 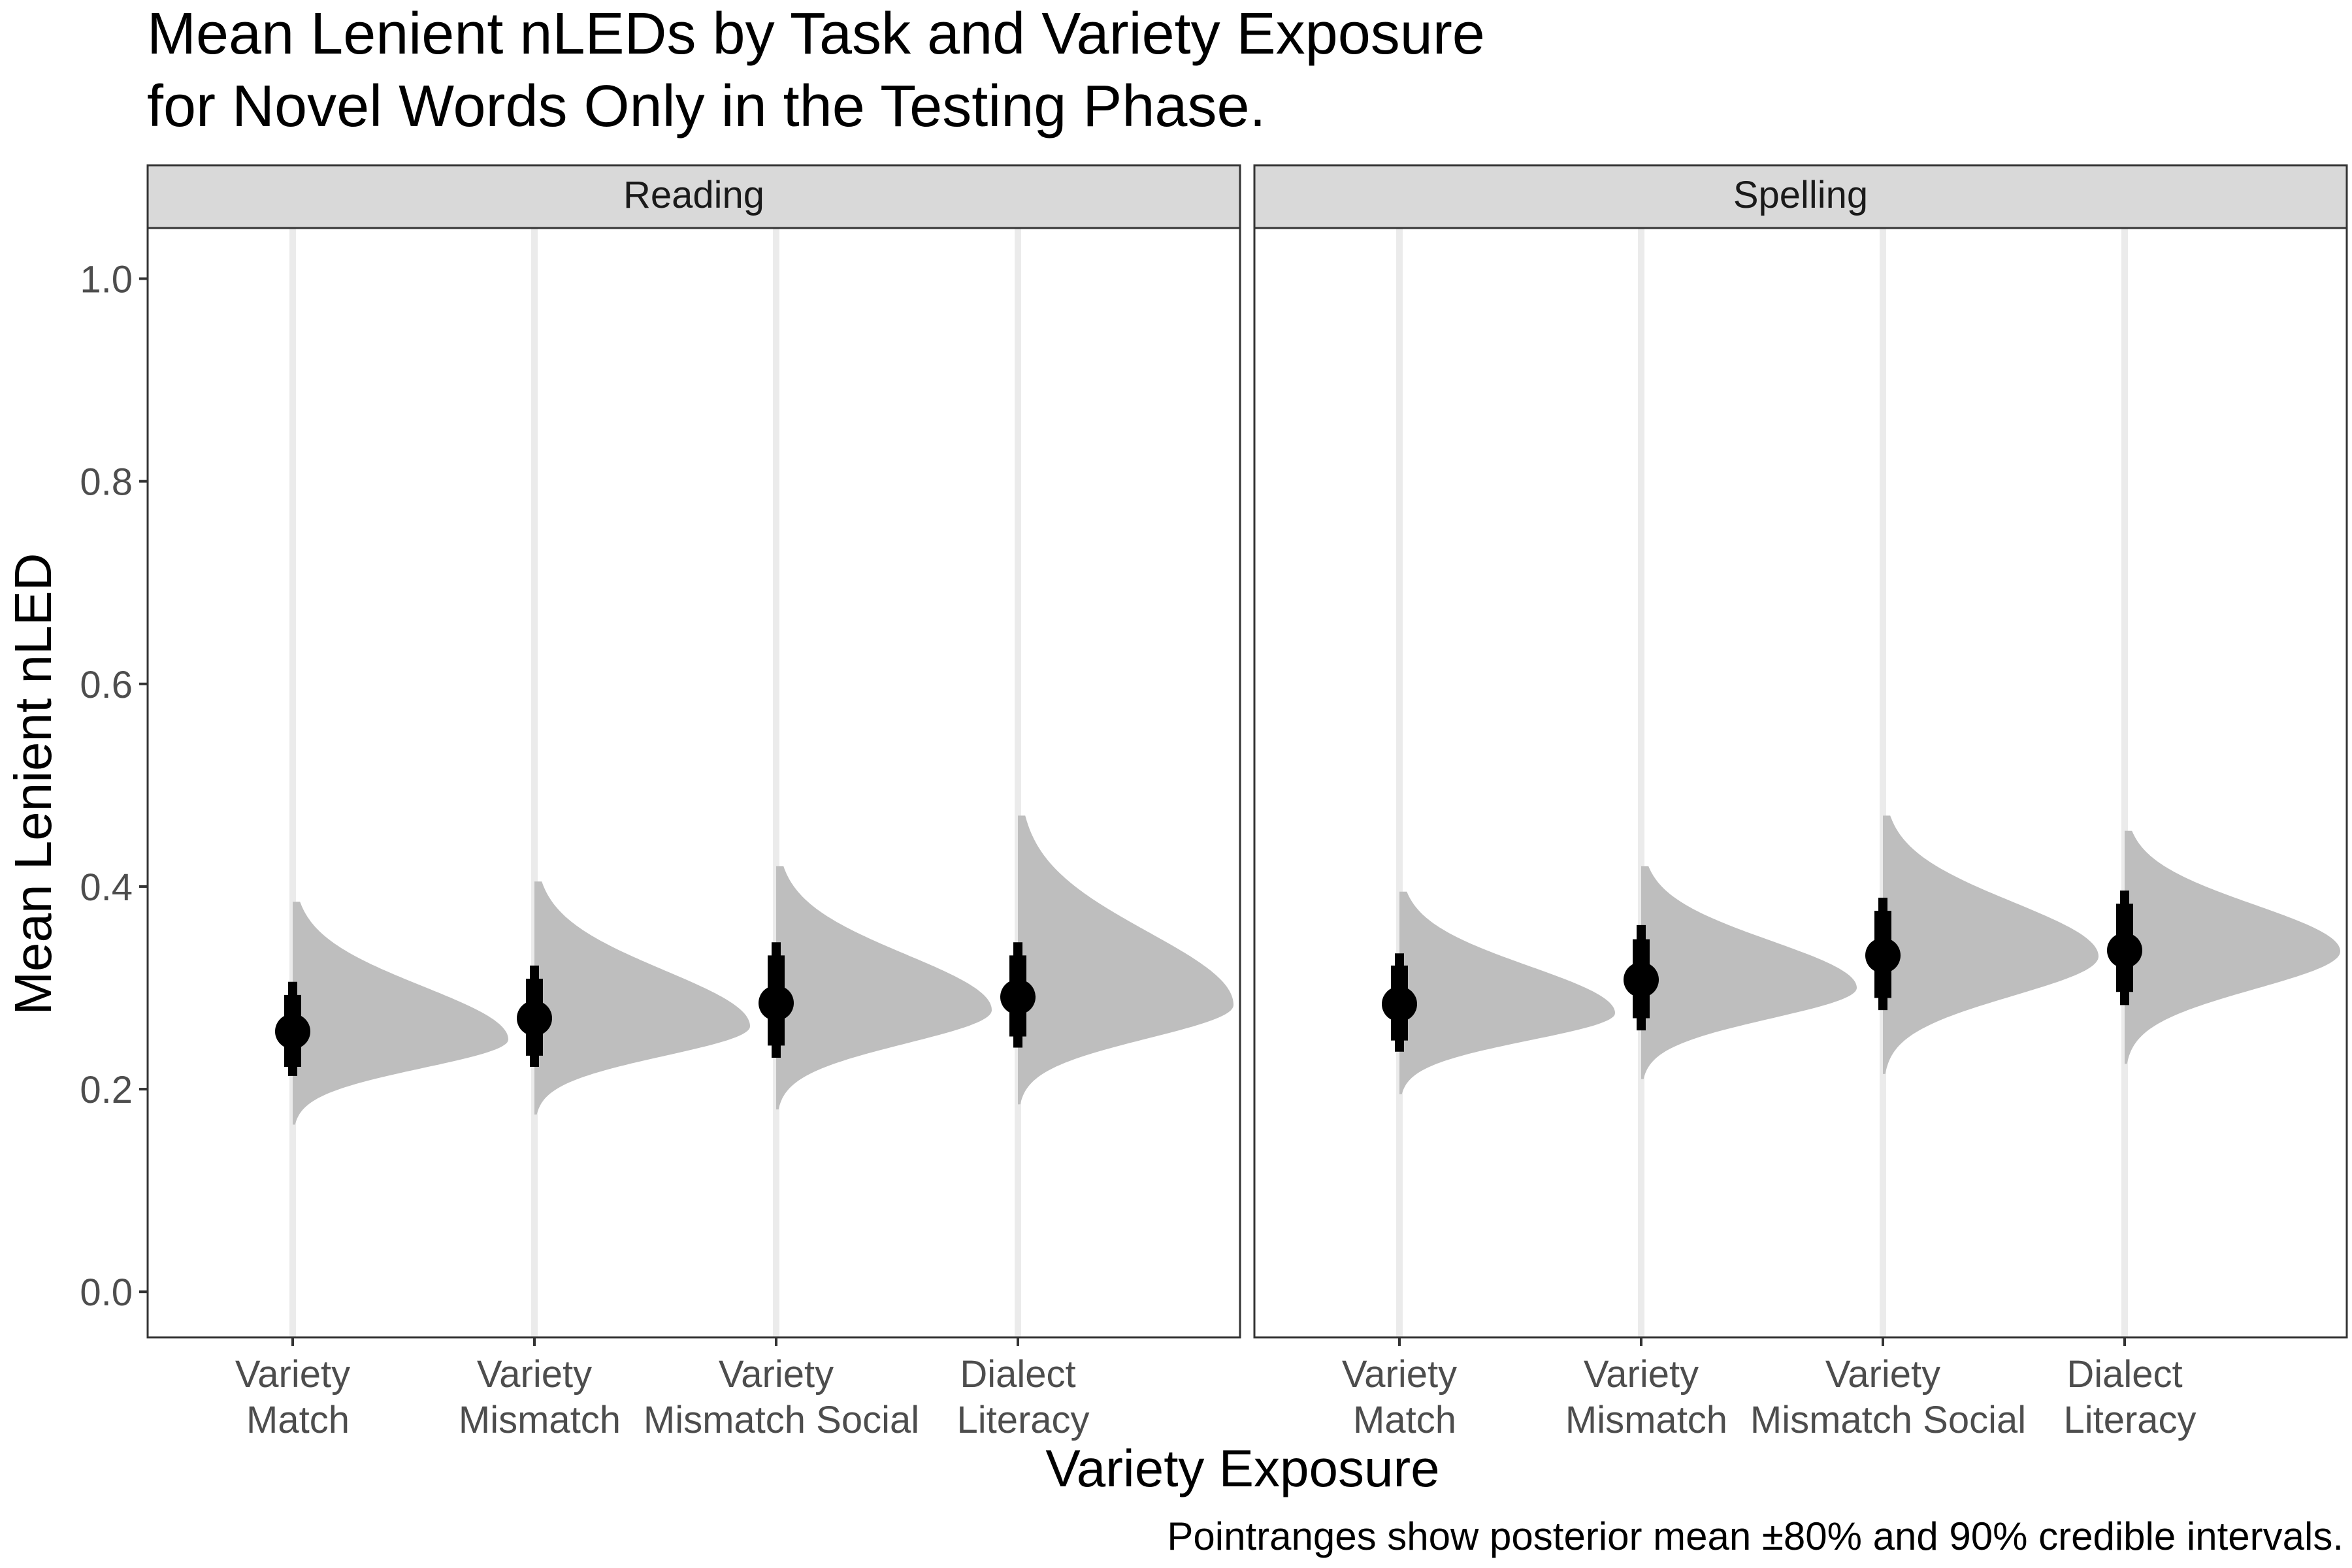 I want to click on y-tick-label: 1.0, so click(x=106, y=280).